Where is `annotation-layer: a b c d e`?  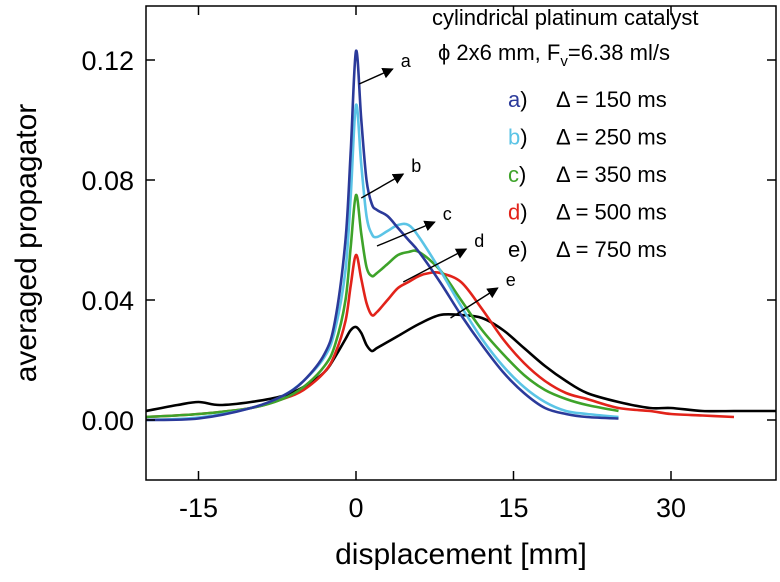 annotation-layer: a b c d e is located at coordinates (437, 185).